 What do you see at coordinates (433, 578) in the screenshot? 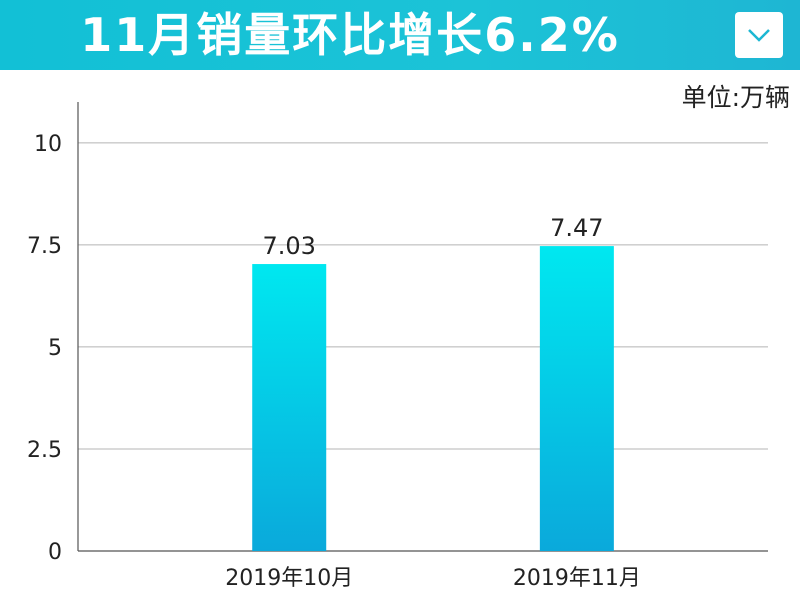
I see `category-labels: 2019年10月 2019年11月` at bounding box center [433, 578].